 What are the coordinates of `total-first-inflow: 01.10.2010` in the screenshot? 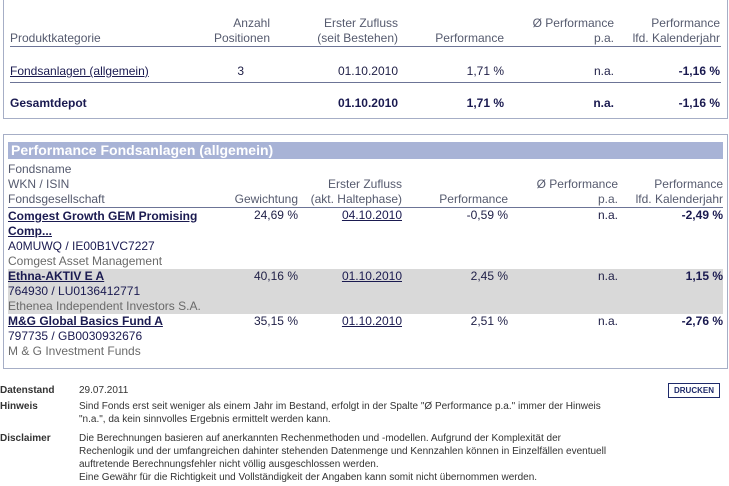 It's located at (367, 103).